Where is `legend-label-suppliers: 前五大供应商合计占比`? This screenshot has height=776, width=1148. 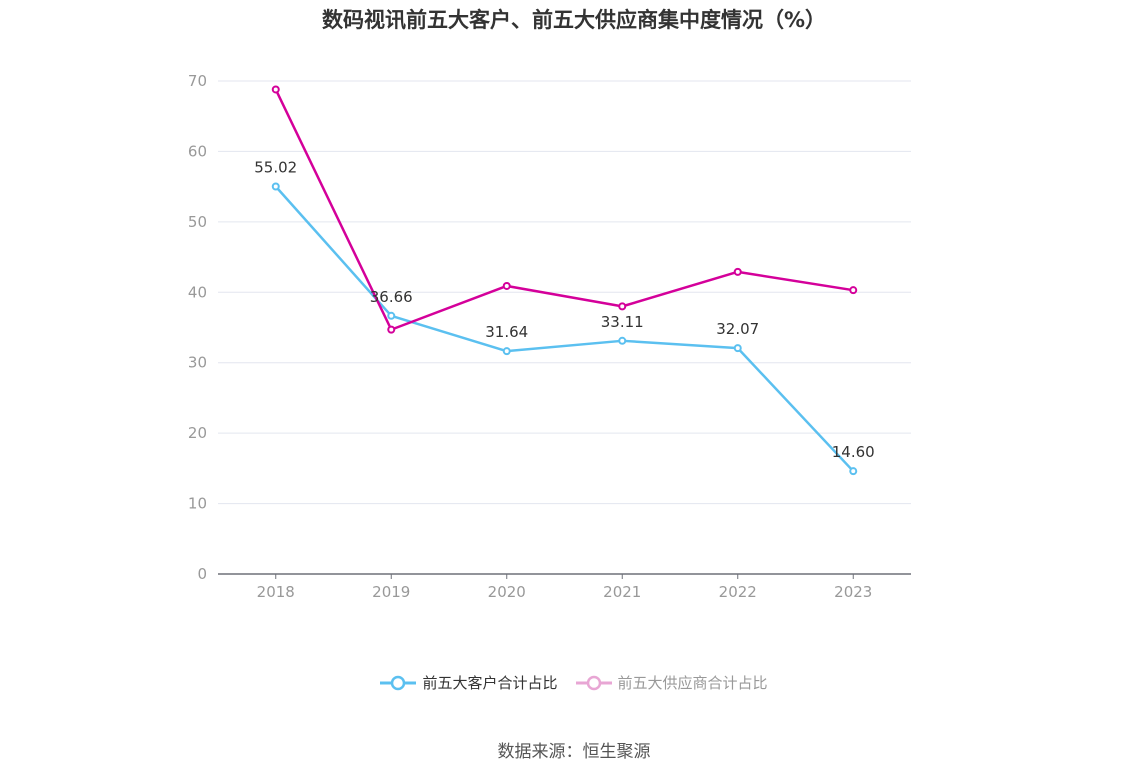
legend-label-suppliers: 前五大供应商合计占比 is located at coordinates (692, 683).